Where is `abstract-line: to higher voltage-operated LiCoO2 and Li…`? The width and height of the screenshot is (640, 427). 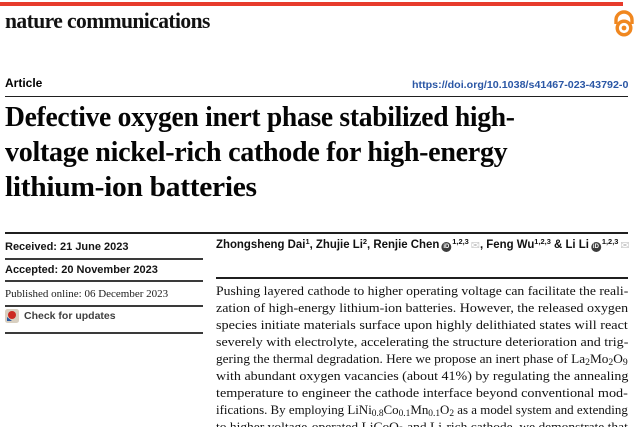
abstract-line: to higher voltage-operated LiCoO2 and Li… is located at coordinates (422, 423).